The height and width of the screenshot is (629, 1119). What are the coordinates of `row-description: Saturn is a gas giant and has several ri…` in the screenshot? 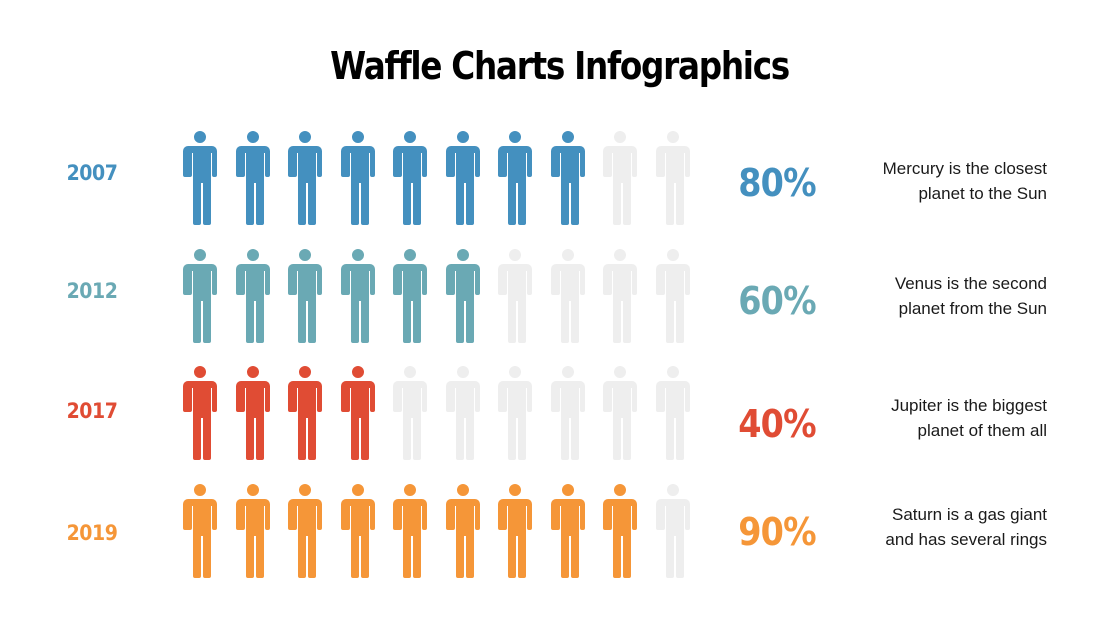 It's located at (927, 527).